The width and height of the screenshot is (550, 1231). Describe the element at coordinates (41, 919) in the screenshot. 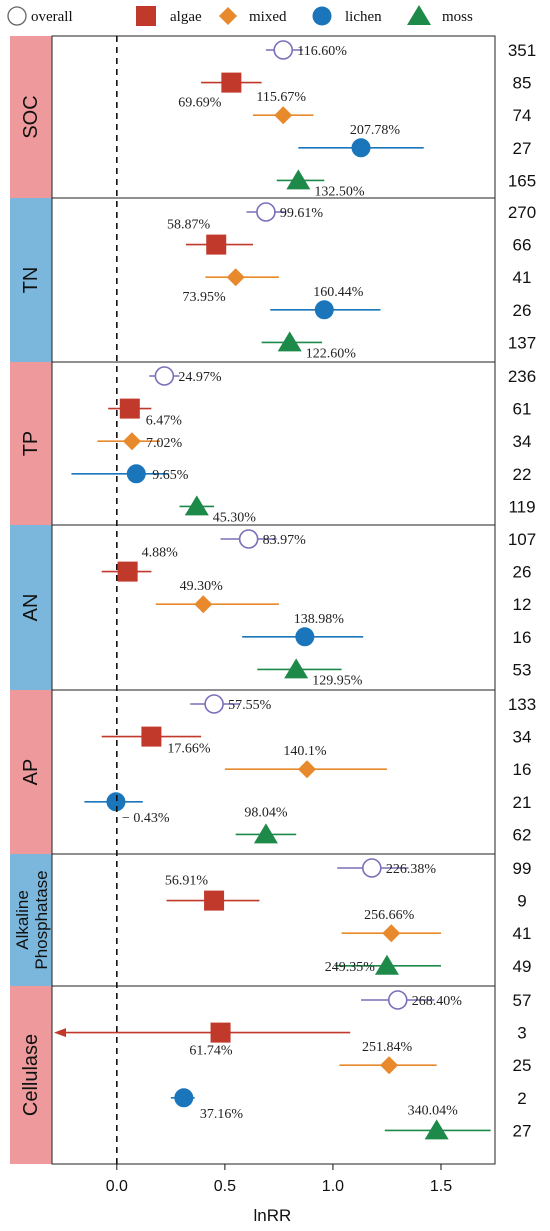

I see `group-label-line: Phosphatase` at that location.